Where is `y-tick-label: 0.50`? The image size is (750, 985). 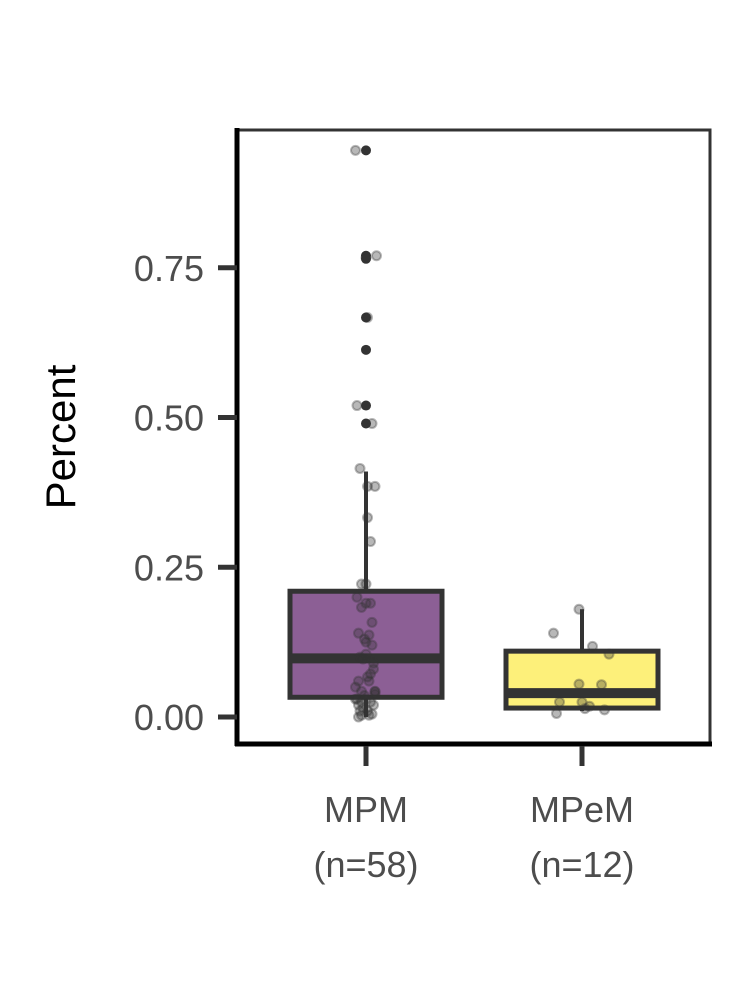 y-tick-label: 0.50 is located at coordinates (169, 418).